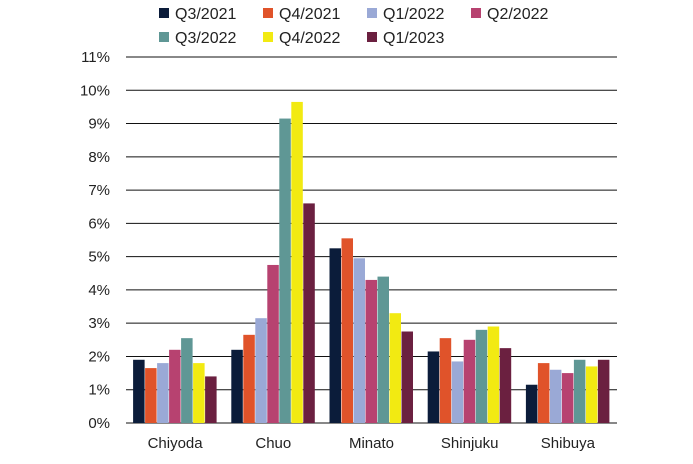 The height and width of the screenshot is (464, 693). I want to click on y-tick-label: 11%, so click(95, 57).